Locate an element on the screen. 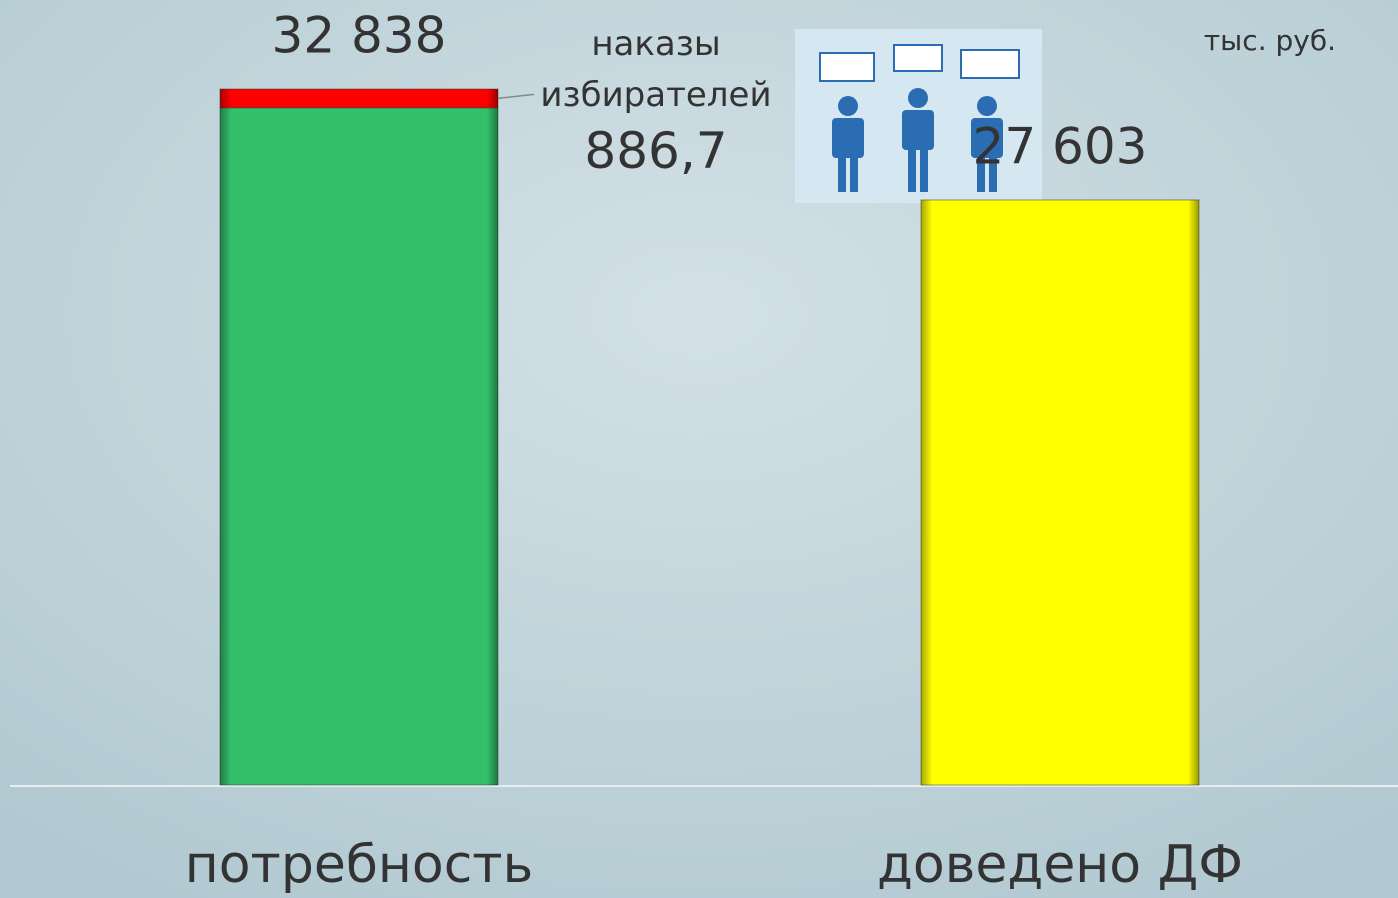 This screenshot has height=898, width=1398. unit-label: тыс. руб. is located at coordinates (1270, 40).